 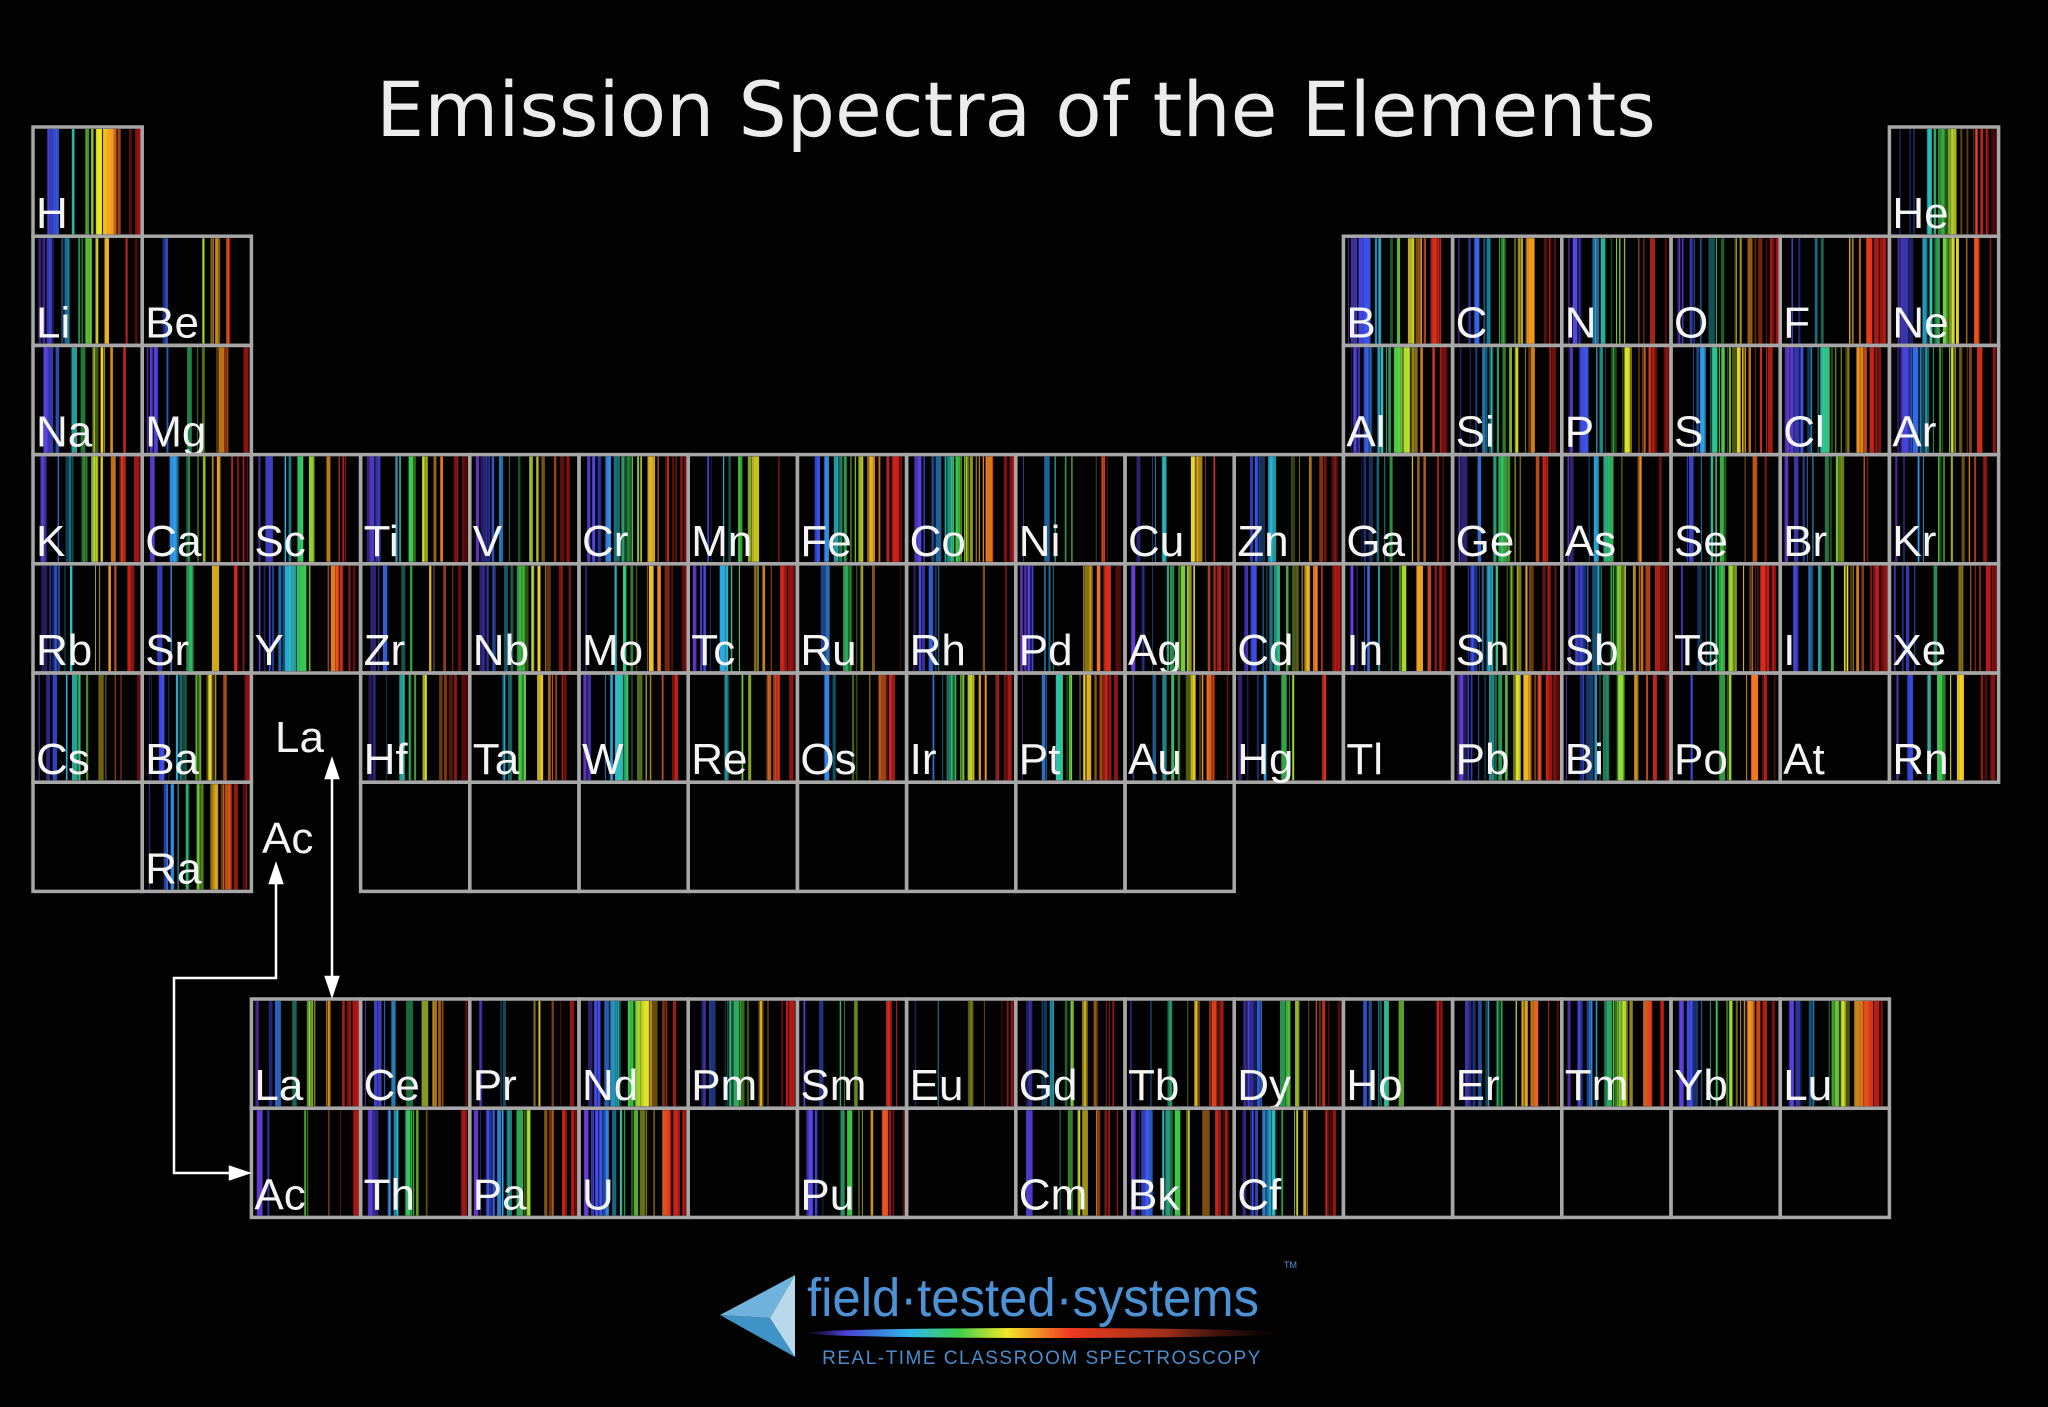 What do you see at coordinates (1835, 1163) in the screenshot?
I see `cell-border` at bounding box center [1835, 1163].